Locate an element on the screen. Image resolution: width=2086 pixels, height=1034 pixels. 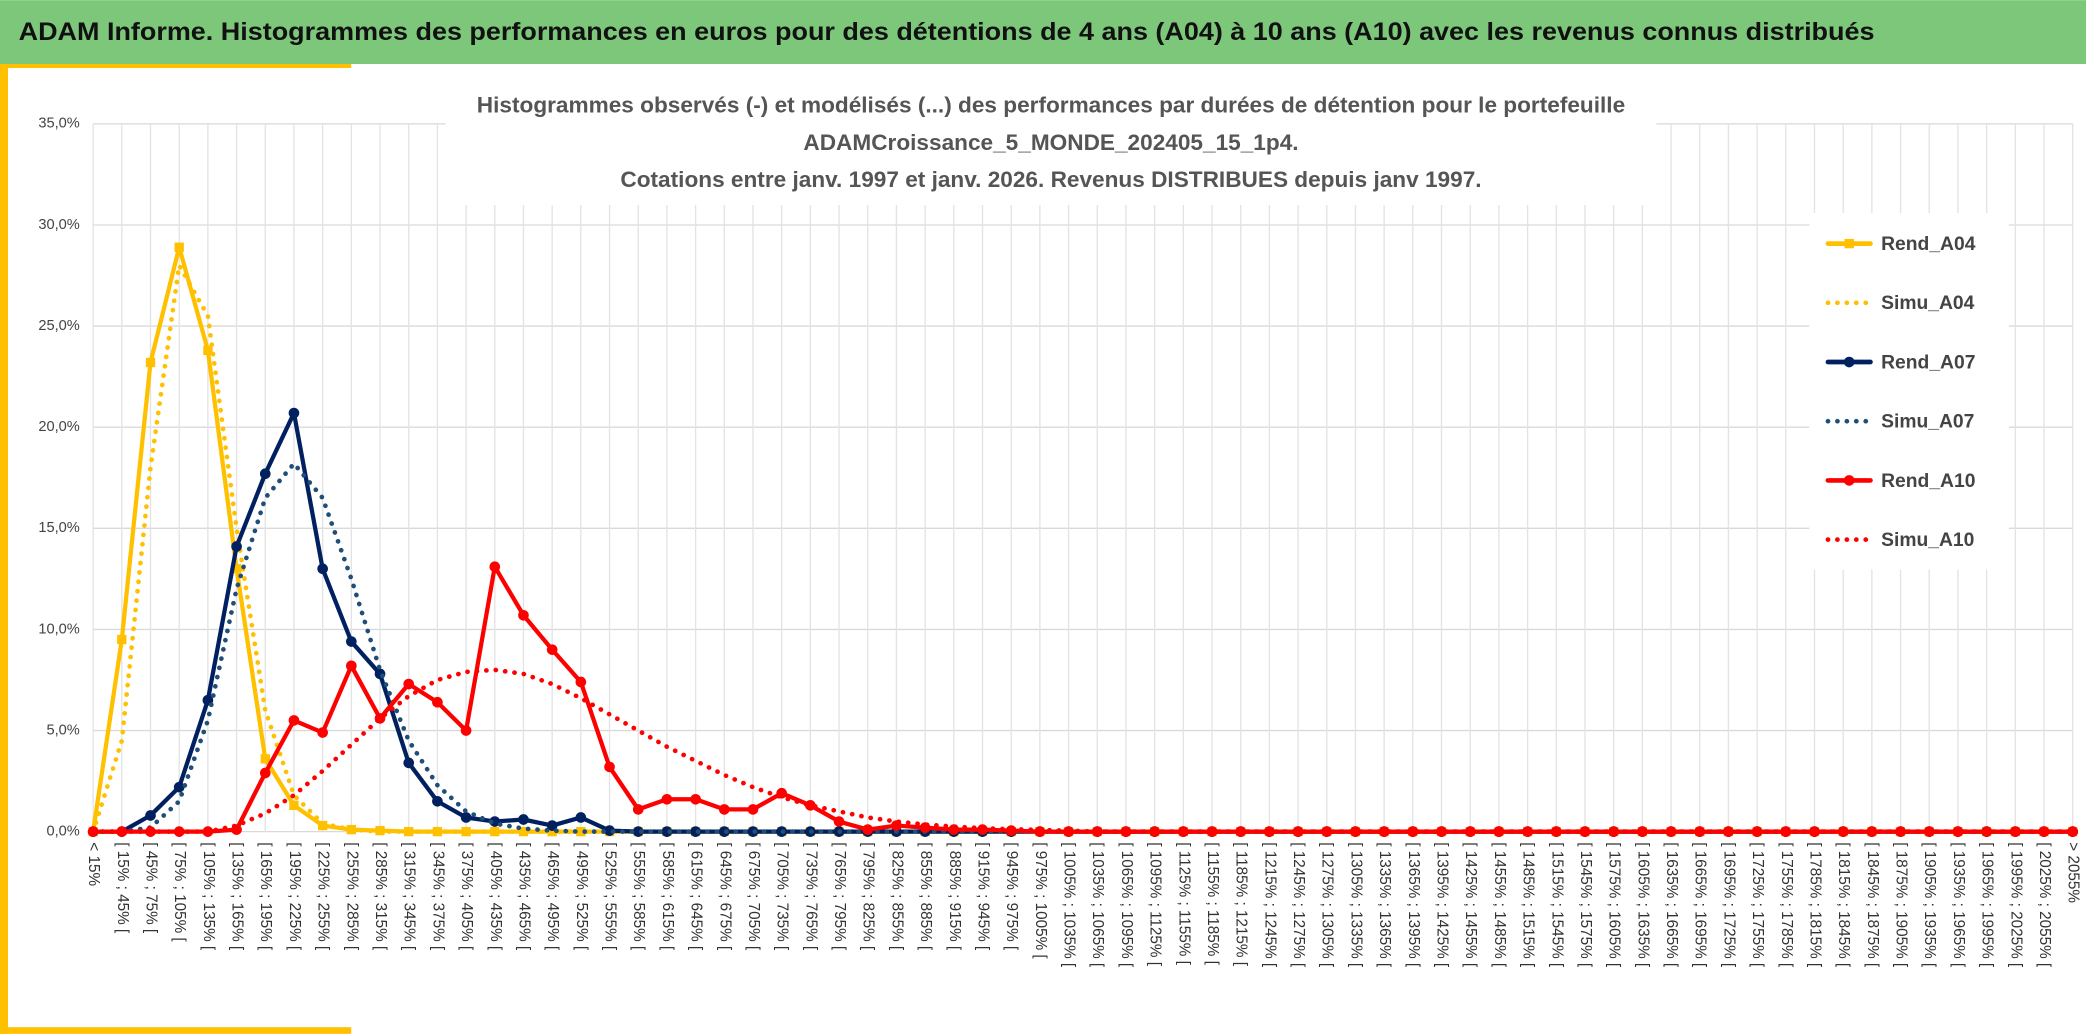
x-tick-label: [ 1845% ; 1875% [ is located at coordinates (1872, 905).